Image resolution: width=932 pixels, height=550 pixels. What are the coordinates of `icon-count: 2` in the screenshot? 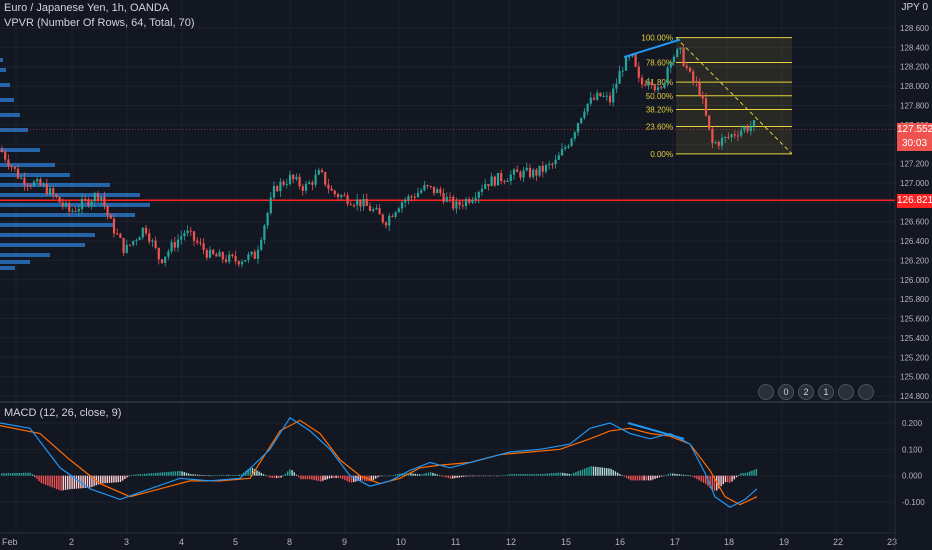 It's located at (806, 392).